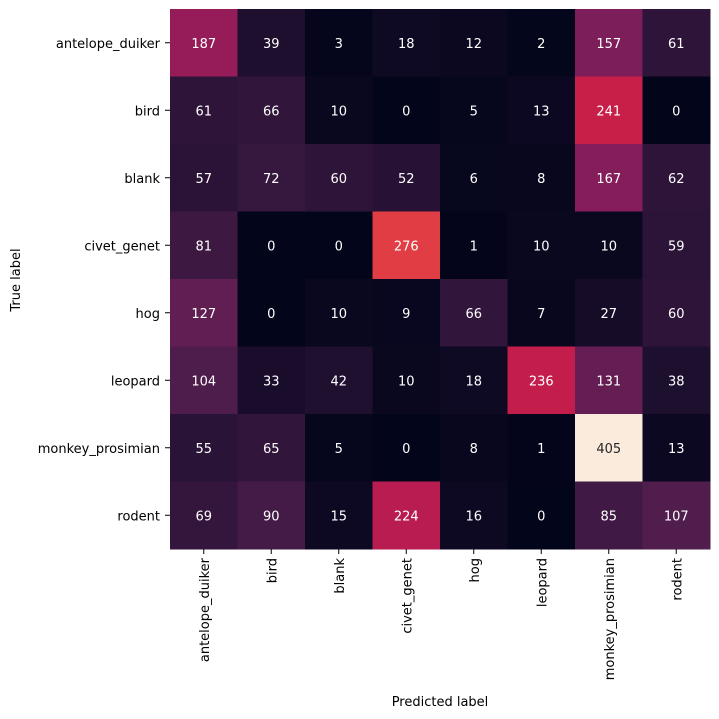 The image size is (719, 719). I want to click on x-tick-label: civet_genet, so click(407, 596).